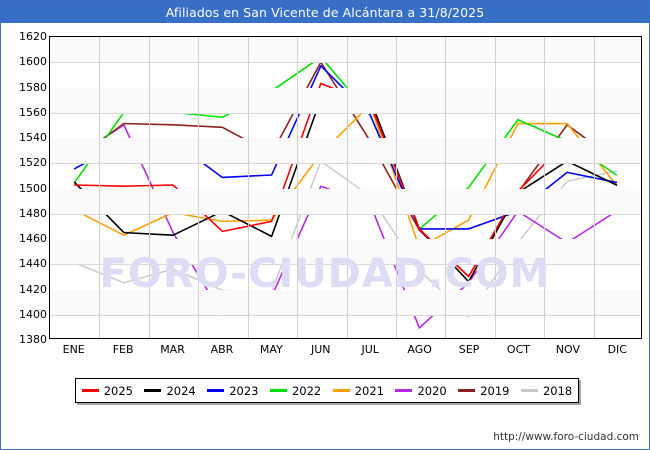 This screenshot has height=450, width=650. Describe the element at coordinates (369, 390) in the screenshot. I see `legend-label-2021: 2021` at that location.